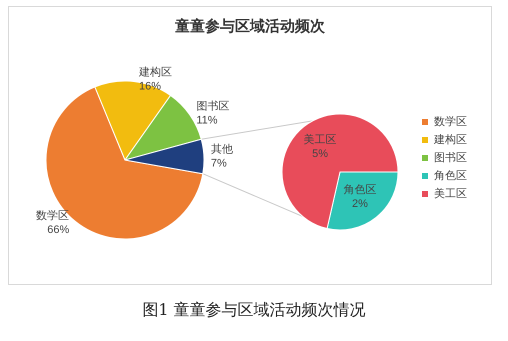 Image resolution: width=508 pixels, height=341 pixels. I want to click on legend-label: 建构区, so click(450, 139).